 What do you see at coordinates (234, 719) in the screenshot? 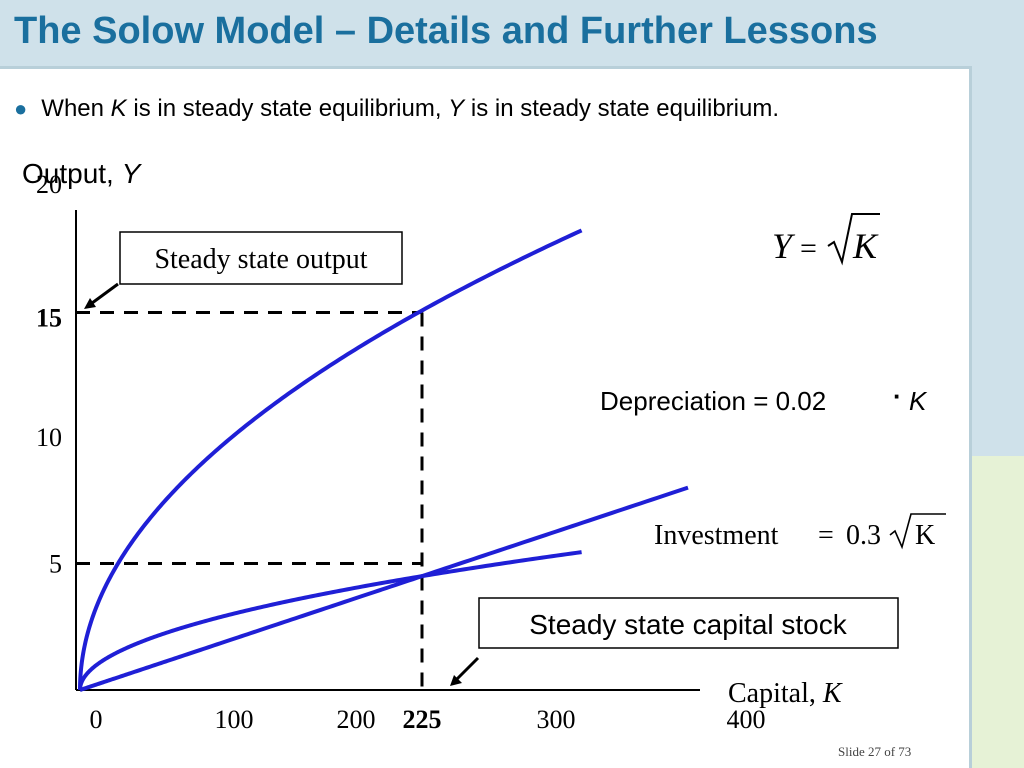
I see `x-tick-label: 100` at bounding box center [234, 719].